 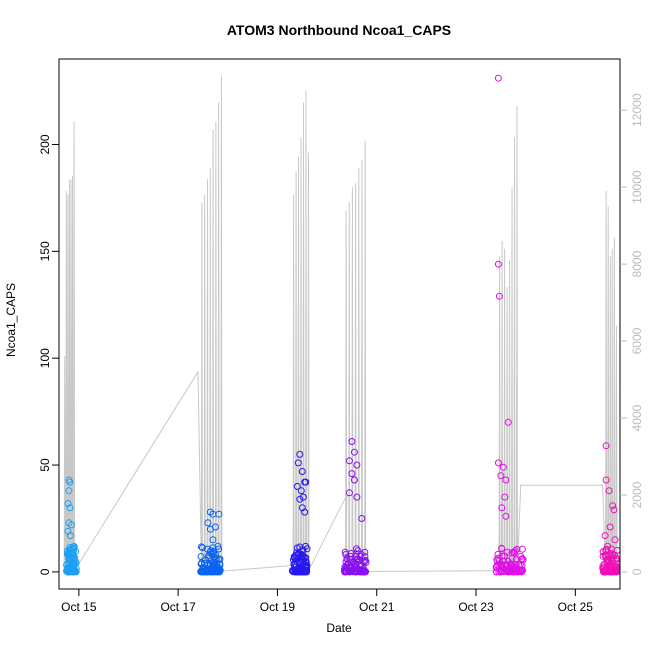 I want to click on y2-tick-label: 8000, so click(x=637, y=263).